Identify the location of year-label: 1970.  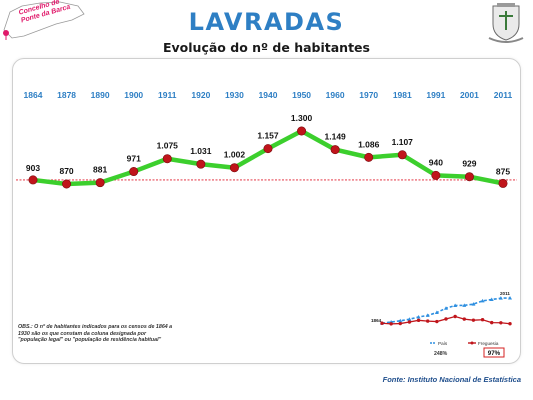
(368, 95).